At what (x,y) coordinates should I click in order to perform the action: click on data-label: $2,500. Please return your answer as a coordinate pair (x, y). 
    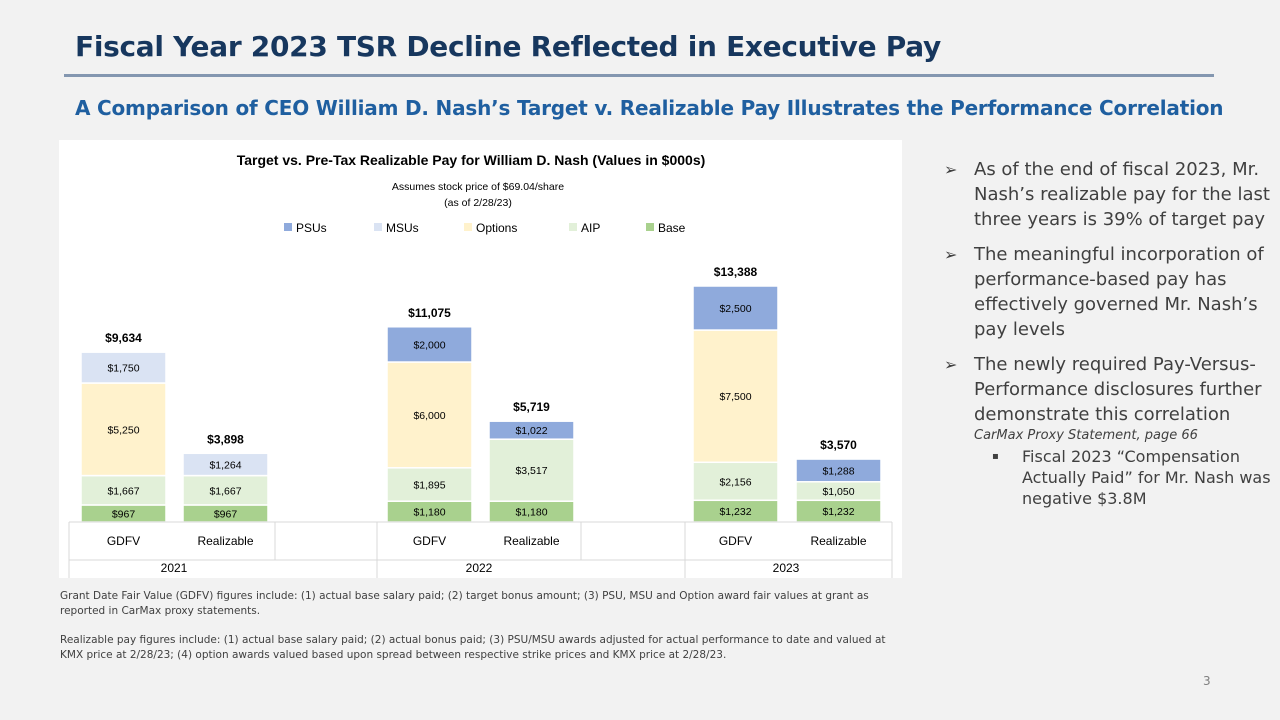
    Looking at the image, I should click on (735, 309).